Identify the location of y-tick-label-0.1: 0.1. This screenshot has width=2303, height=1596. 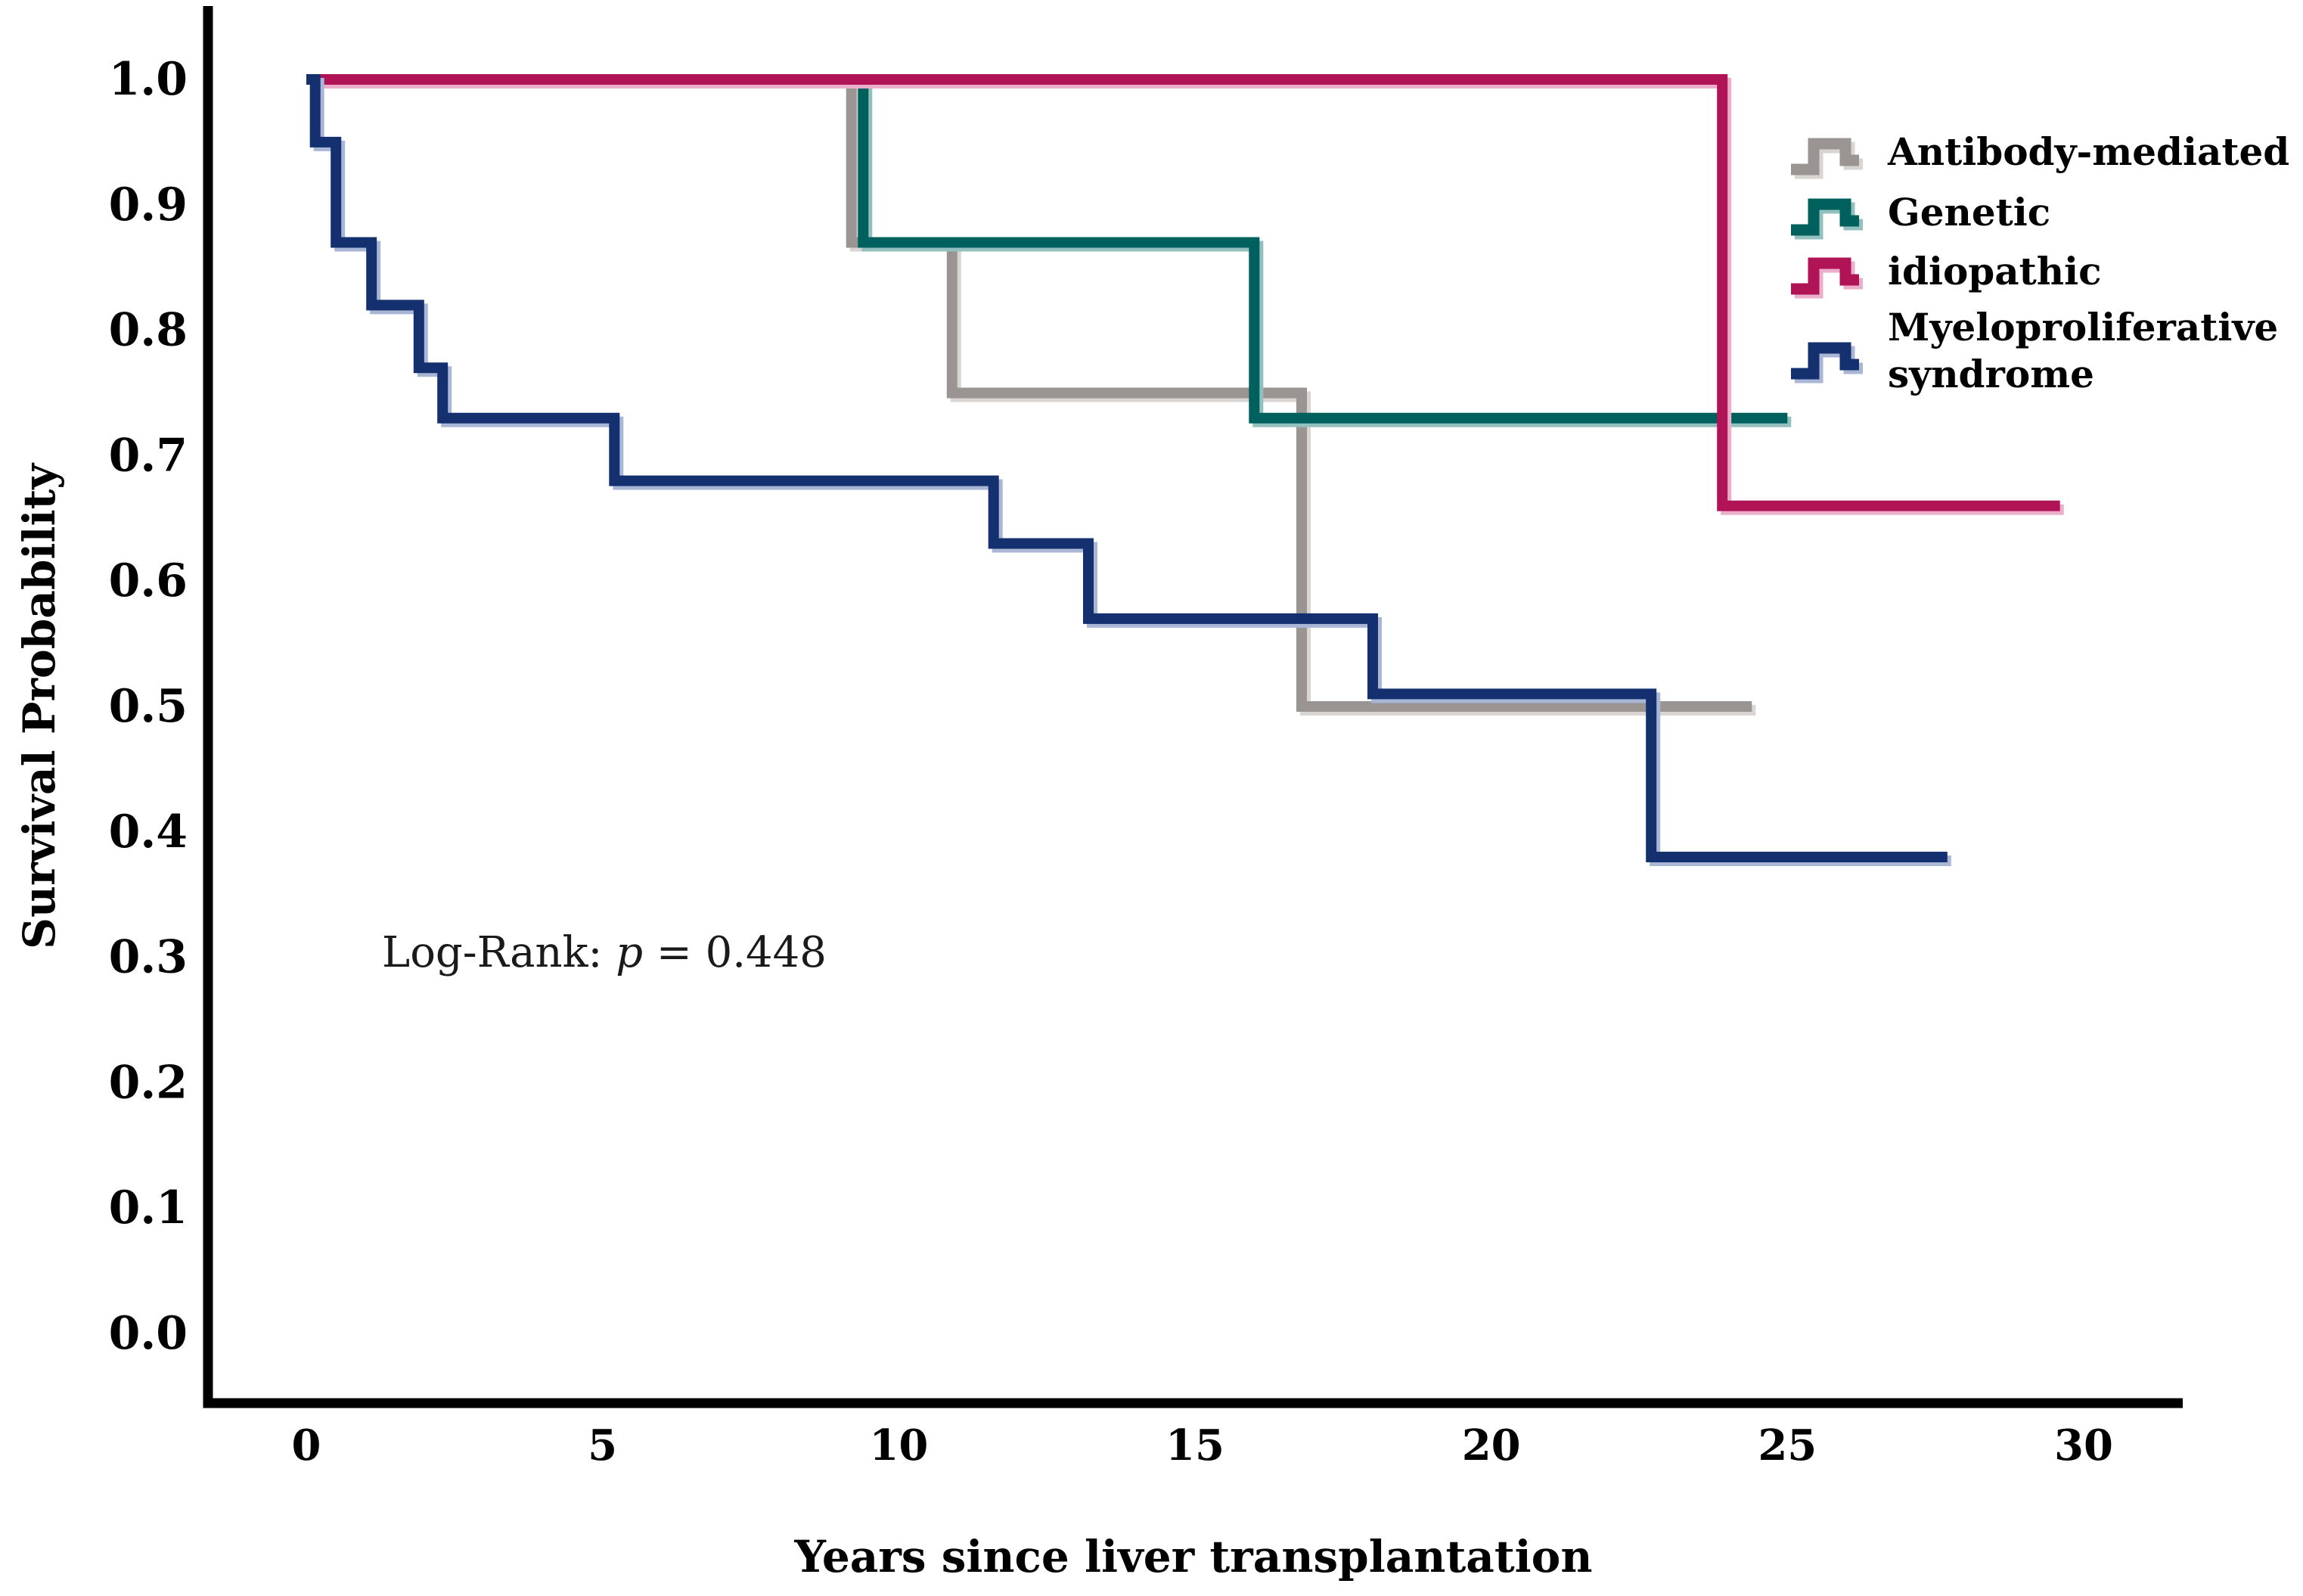
(148, 1207).